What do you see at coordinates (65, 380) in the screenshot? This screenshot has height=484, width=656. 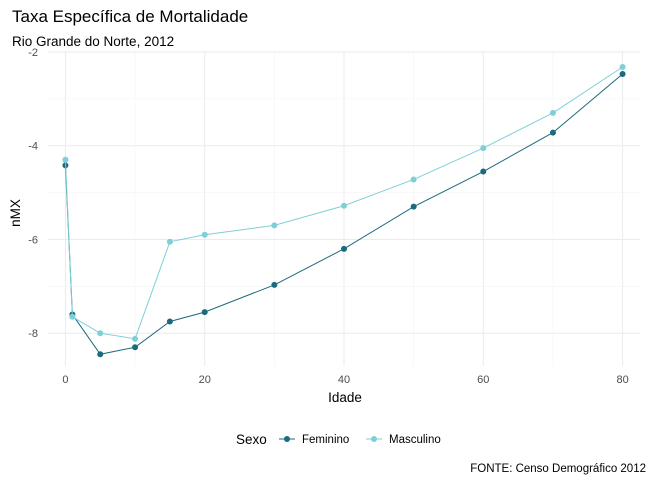 I see `x-tick-label: 0` at bounding box center [65, 380].